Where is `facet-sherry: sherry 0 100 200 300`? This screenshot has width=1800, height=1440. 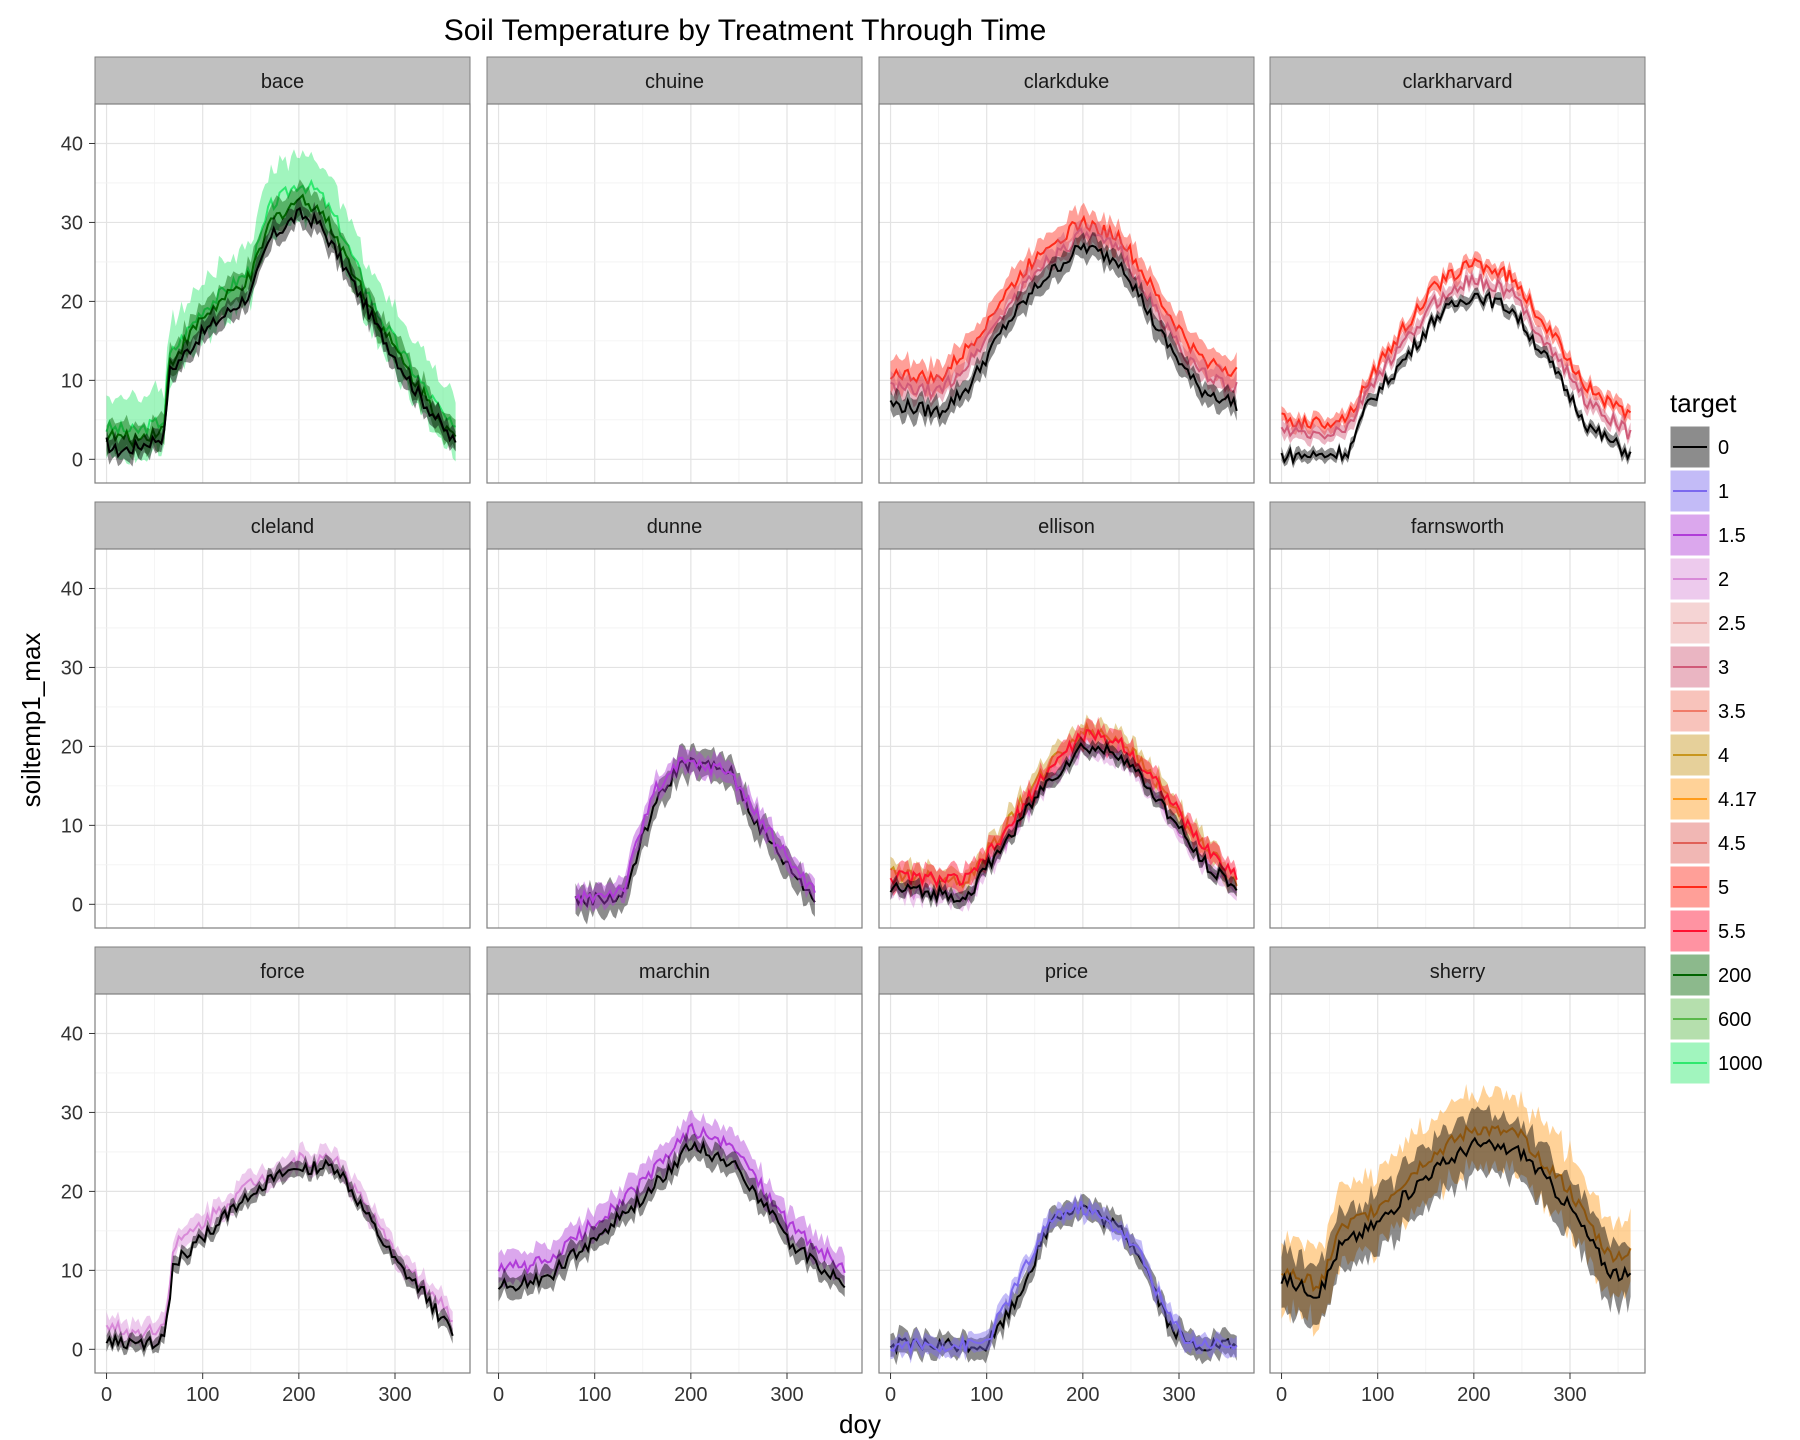
facet-sherry: sherry 0 100 200 300 is located at coordinates (1457, 1176).